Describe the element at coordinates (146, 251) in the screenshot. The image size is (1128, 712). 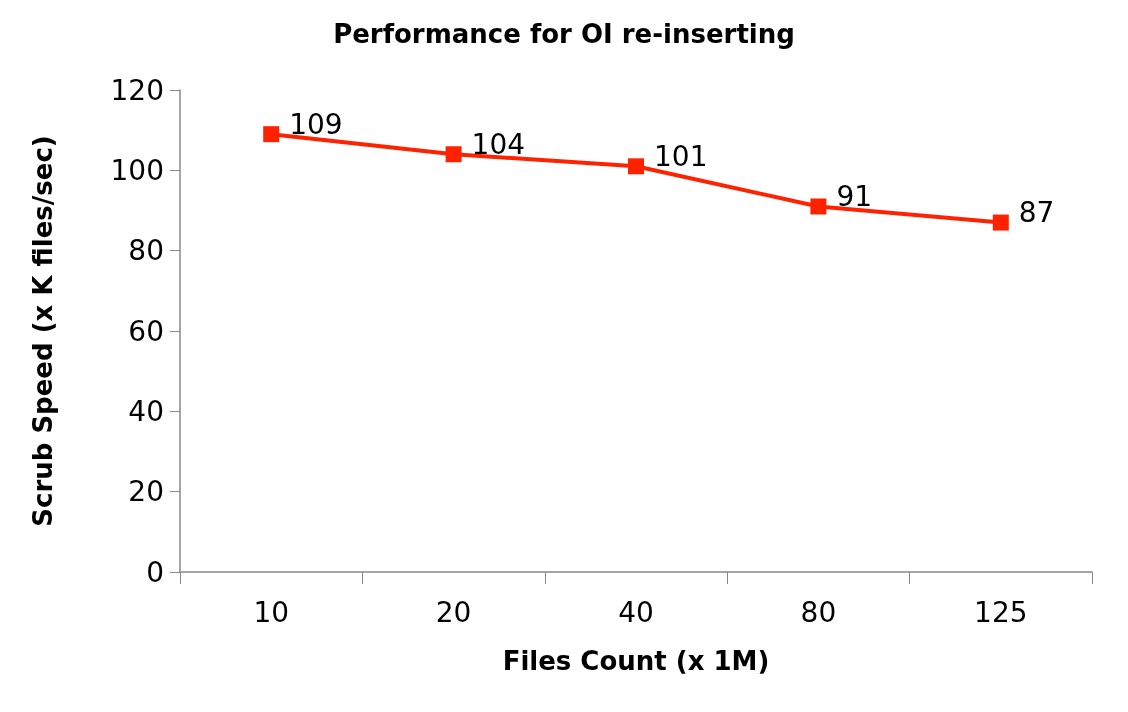
I see `y-tick-label: 80` at that location.